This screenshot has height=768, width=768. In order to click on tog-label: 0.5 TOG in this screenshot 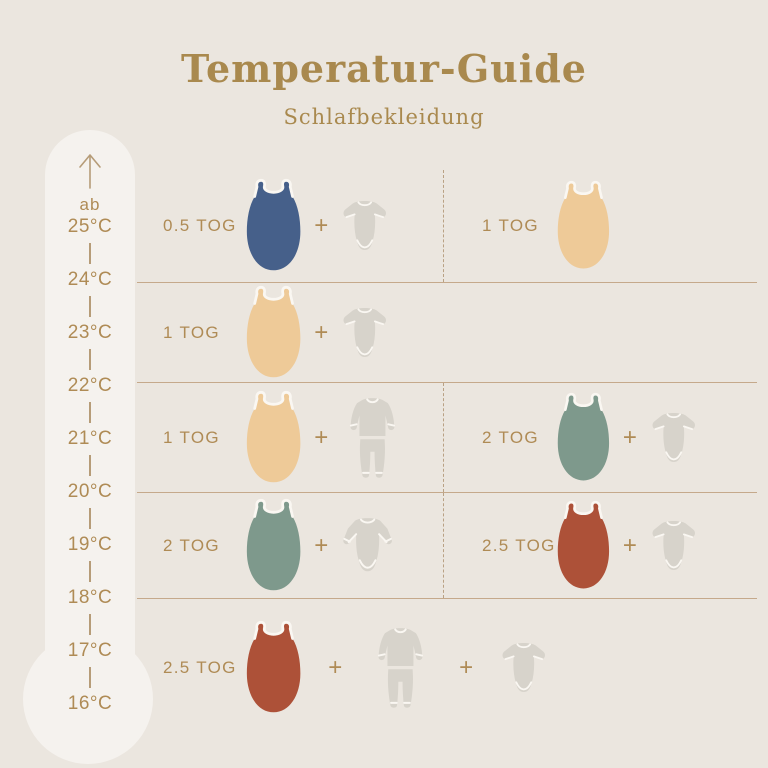, I will do `click(200, 225)`.